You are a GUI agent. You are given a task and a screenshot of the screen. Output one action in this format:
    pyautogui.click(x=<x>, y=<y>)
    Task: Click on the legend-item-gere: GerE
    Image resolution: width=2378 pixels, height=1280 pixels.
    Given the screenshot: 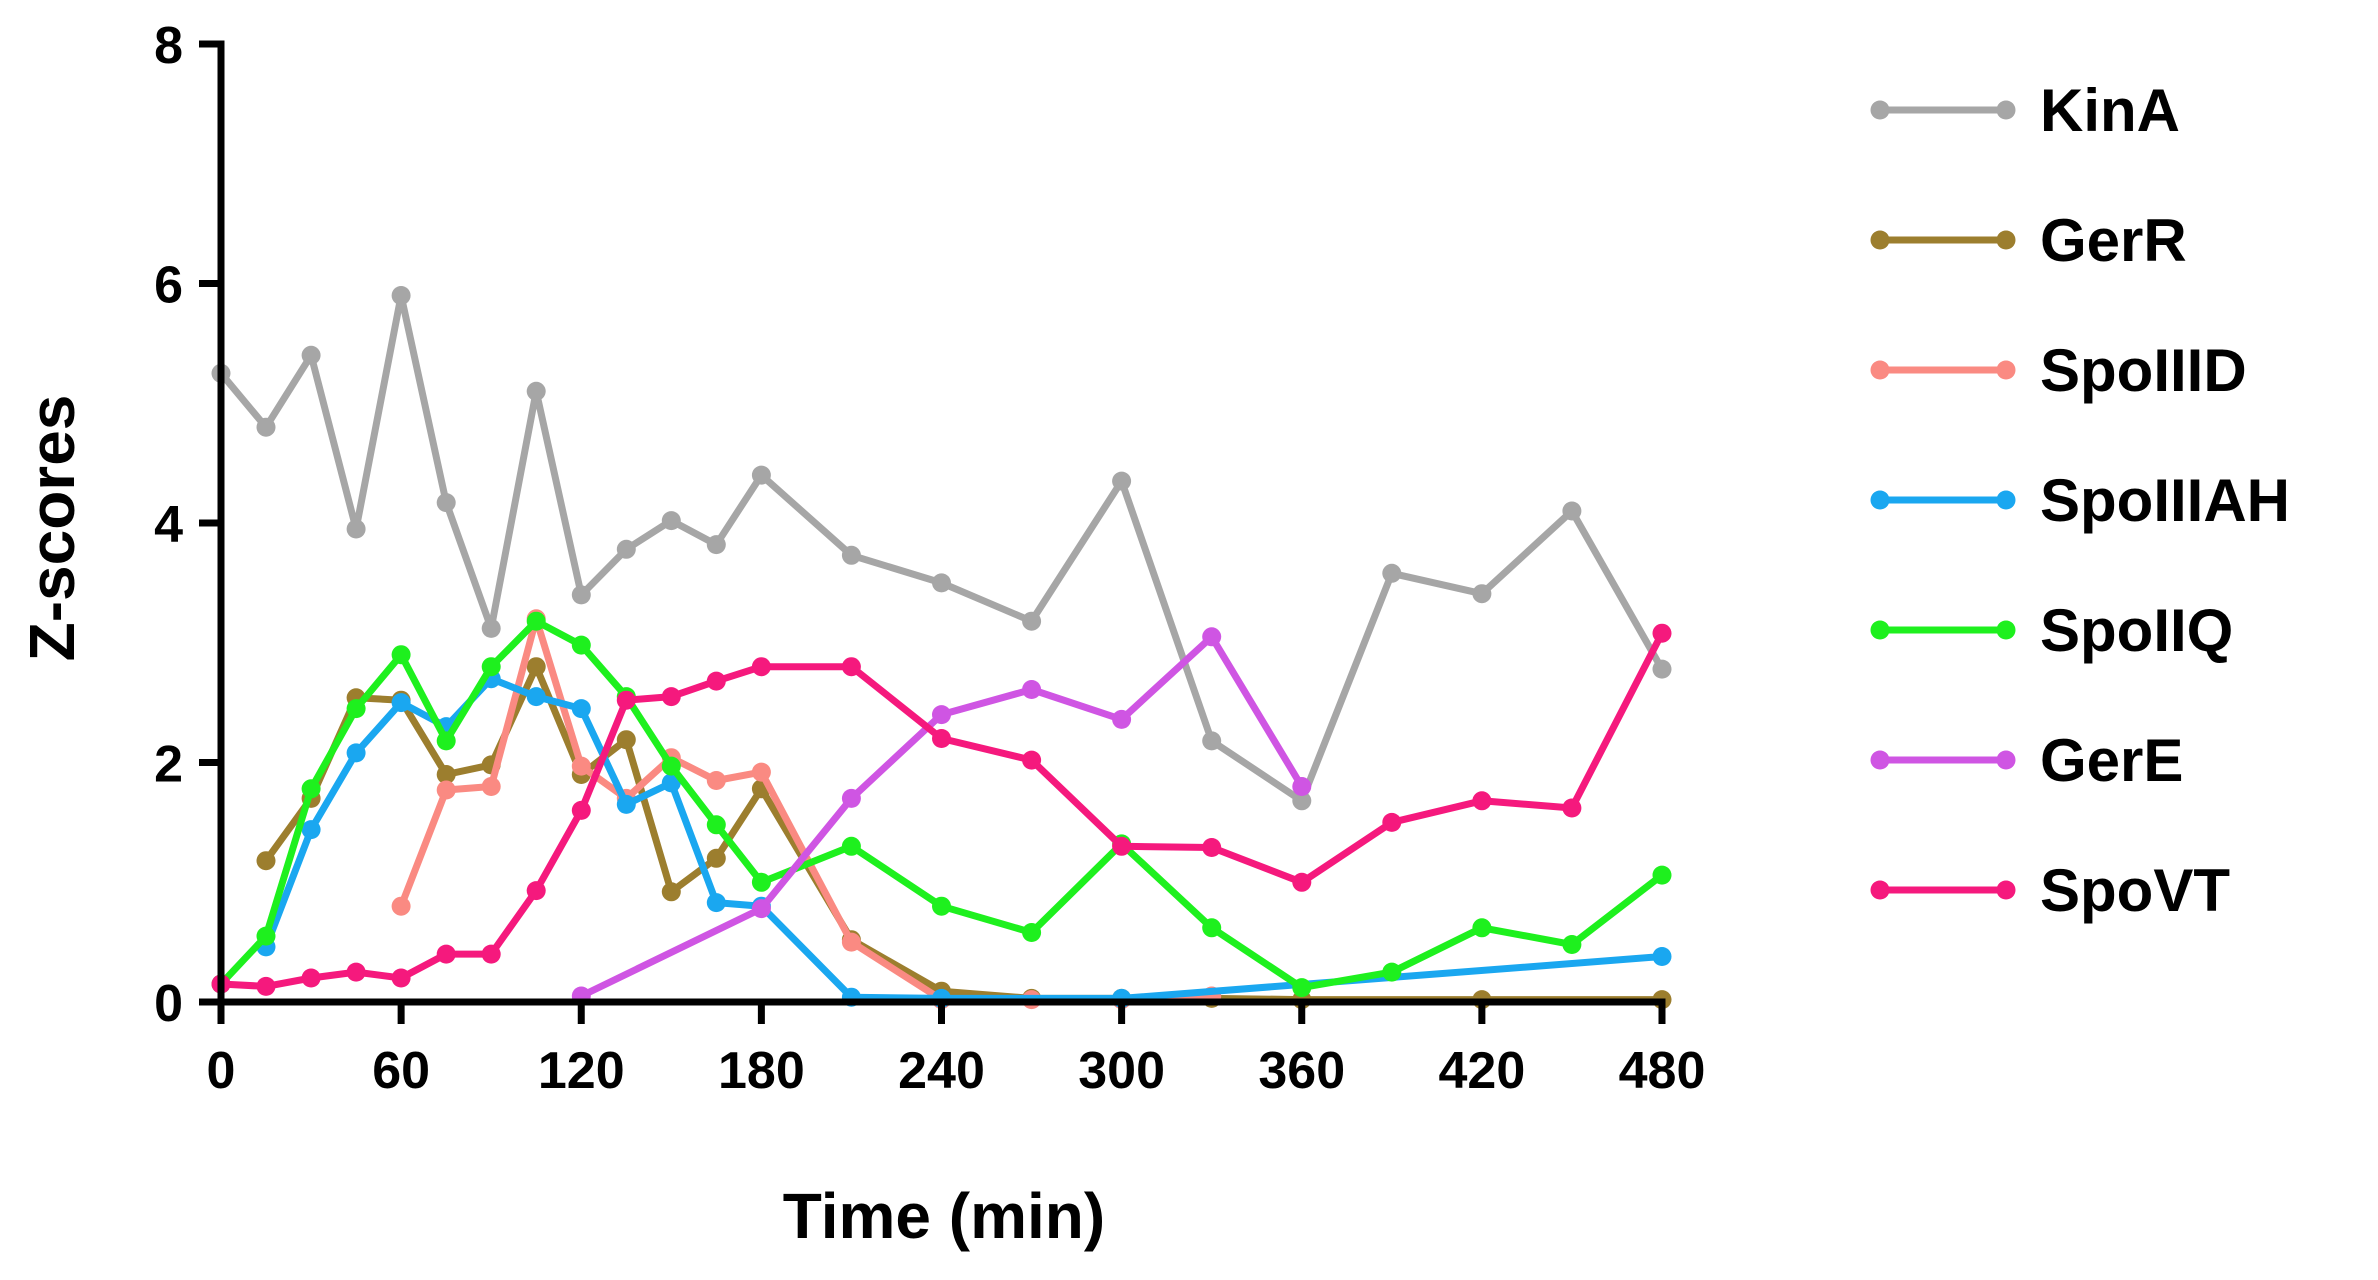 What is the action you would take?
    pyautogui.click(x=2026, y=760)
    